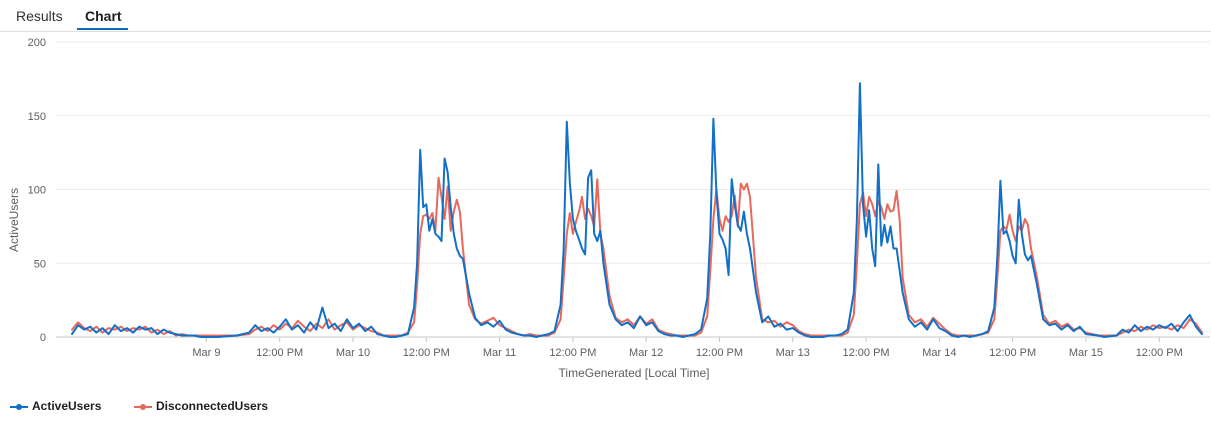 The width and height of the screenshot is (1211, 429). I want to click on y-tick-label: 200, so click(37, 43).